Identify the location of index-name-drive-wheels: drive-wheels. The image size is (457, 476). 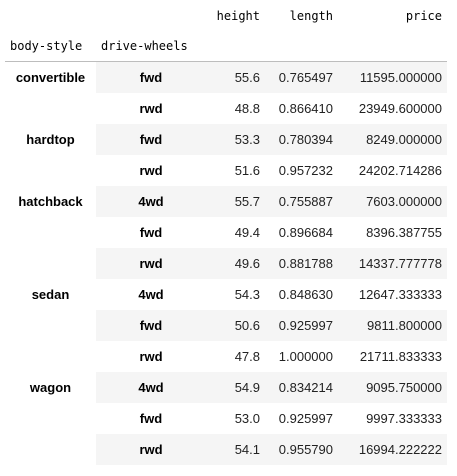
(144, 46).